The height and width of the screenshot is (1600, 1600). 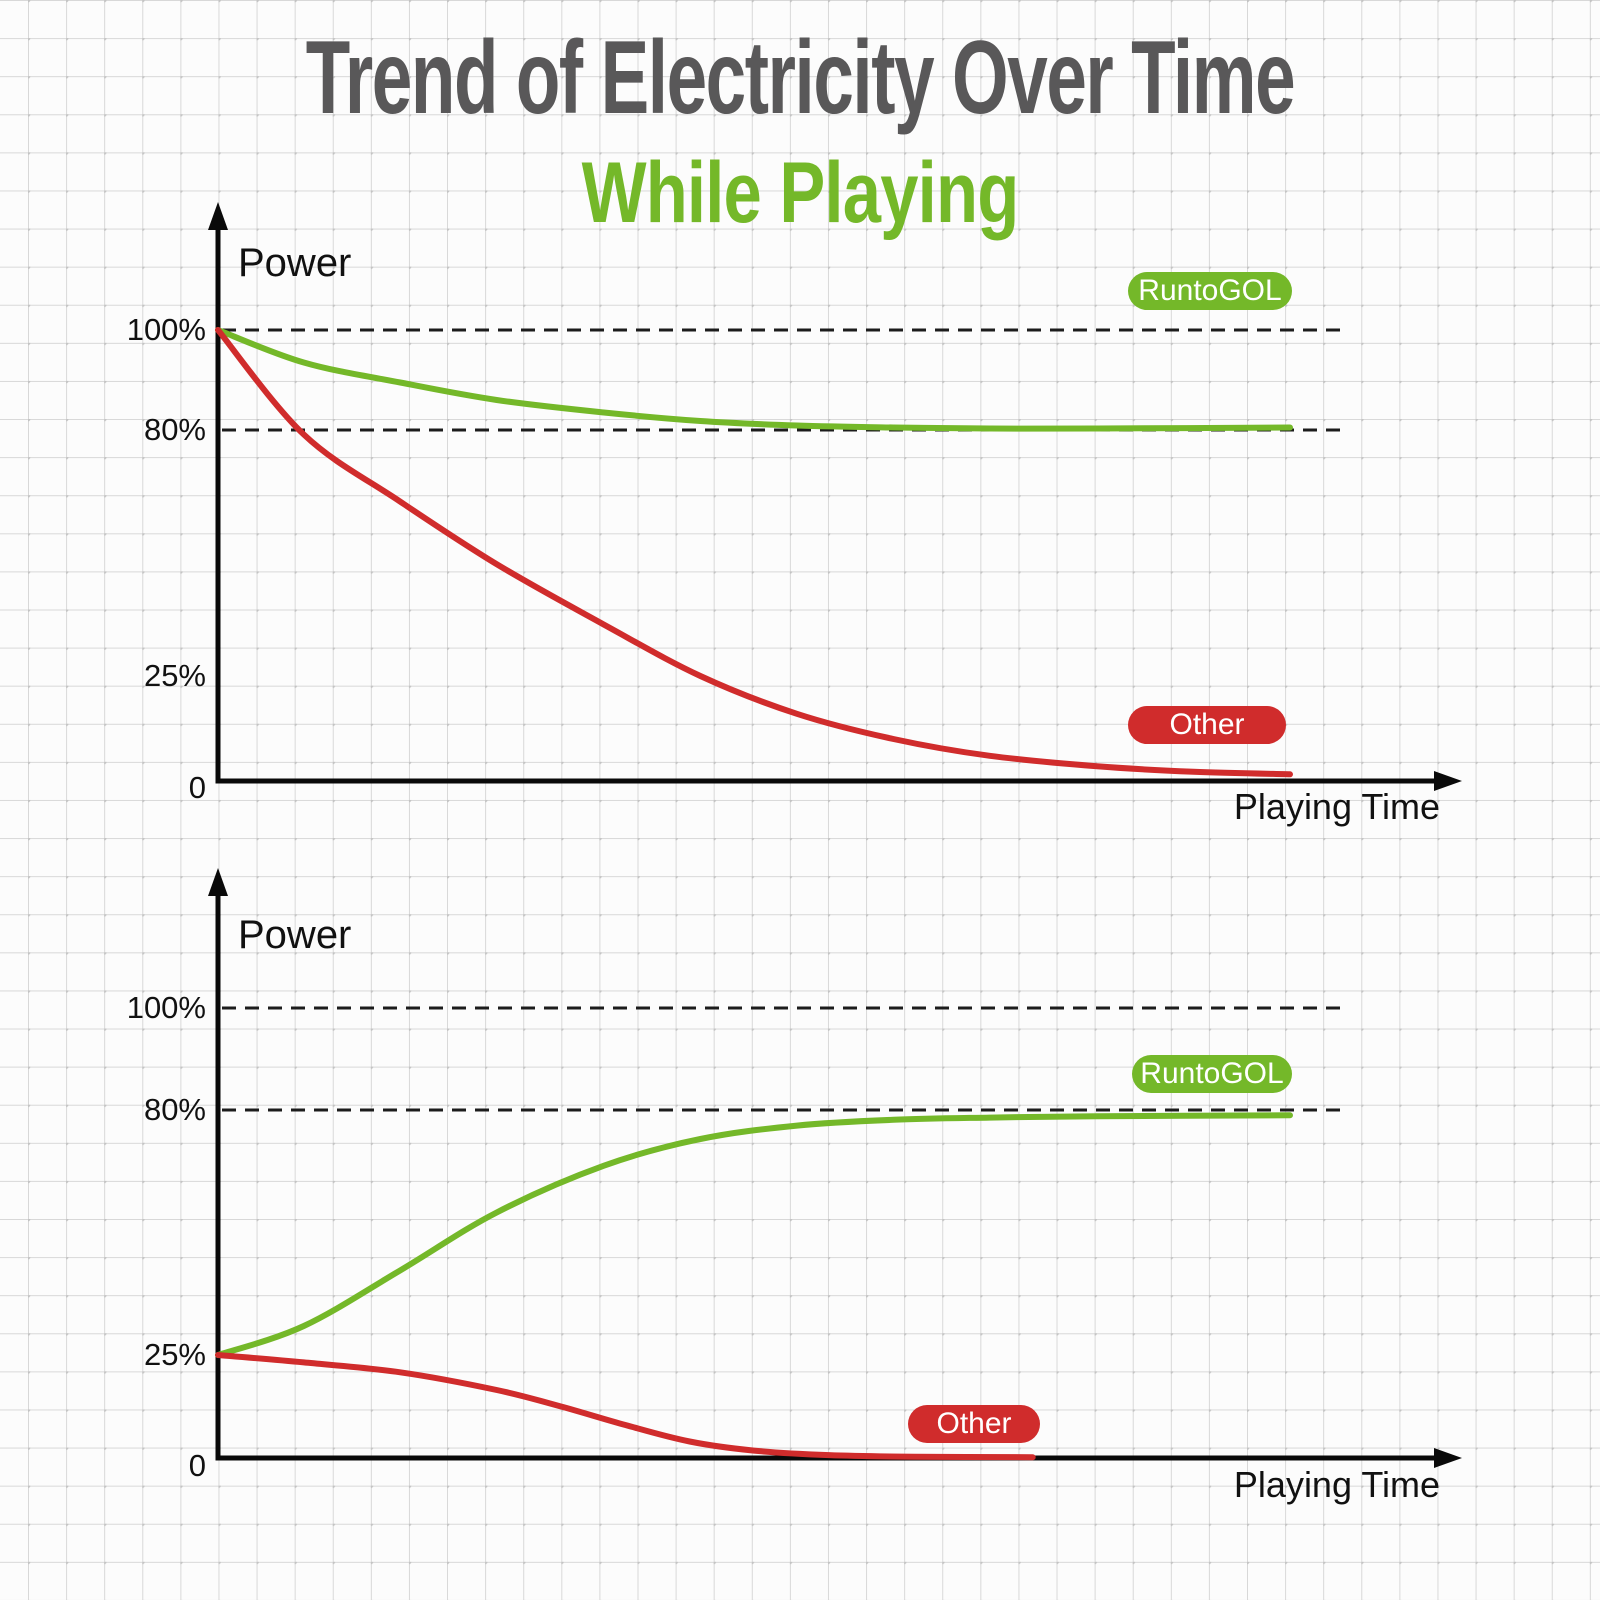 I want to click on top-chart-tick-80: 80%, so click(x=174, y=429).